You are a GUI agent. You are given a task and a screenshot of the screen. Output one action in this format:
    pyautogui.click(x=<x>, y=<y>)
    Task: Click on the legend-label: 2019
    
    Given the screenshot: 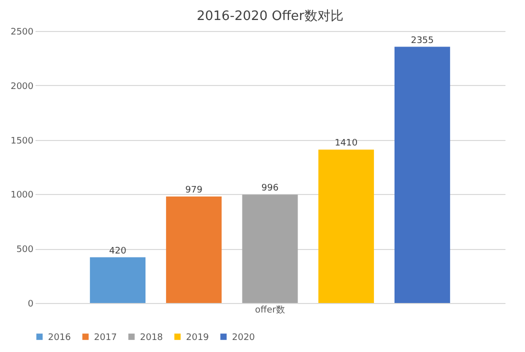 What is the action you would take?
    pyautogui.click(x=198, y=337)
    